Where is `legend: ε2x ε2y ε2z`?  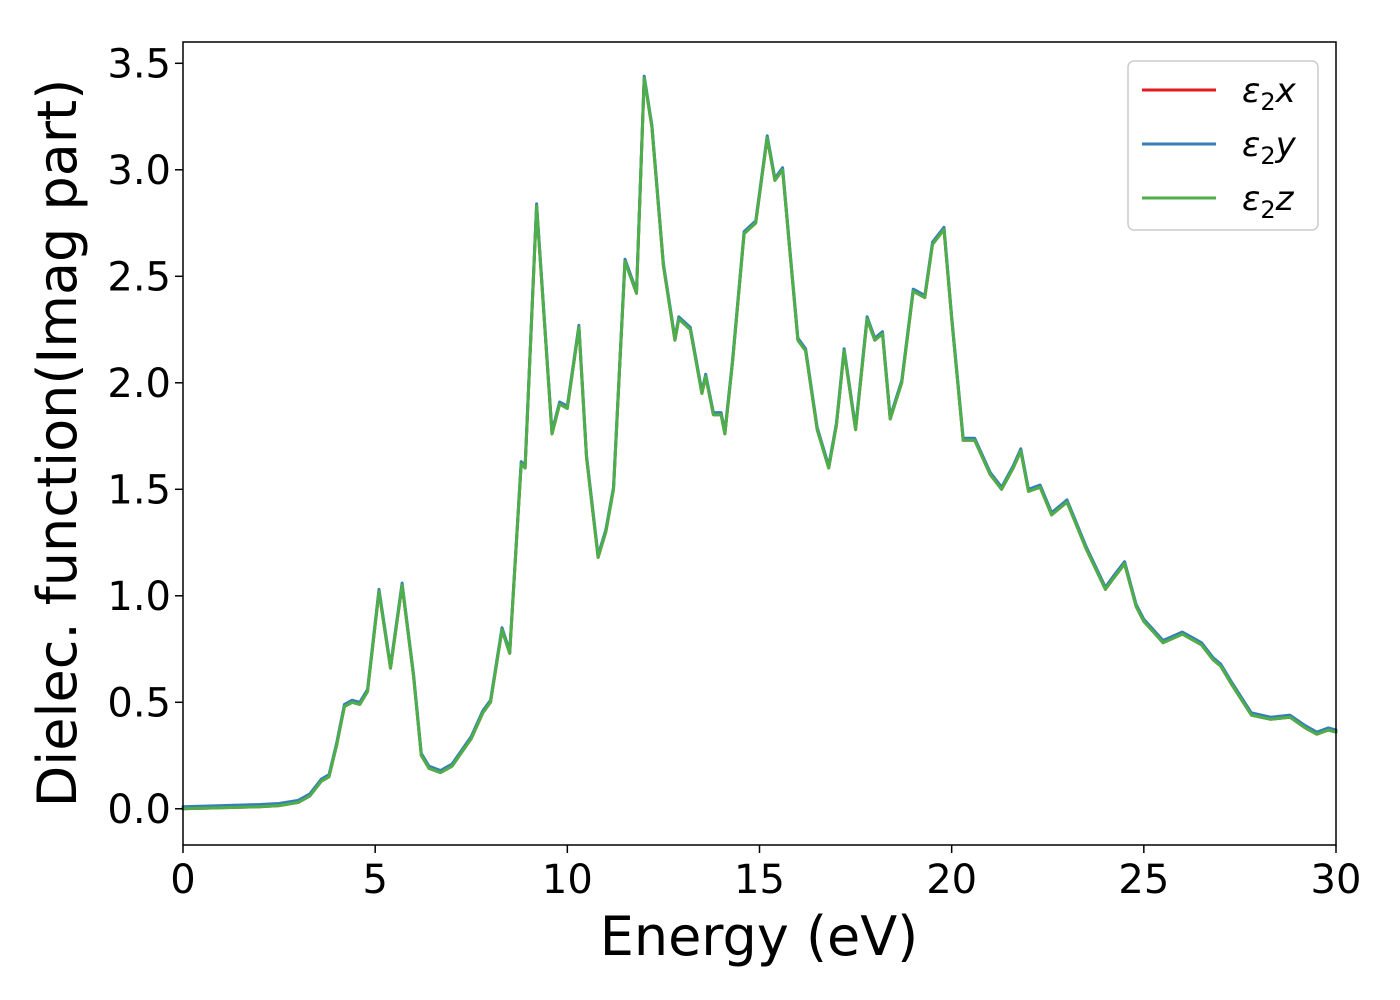 legend: ε2x ε2y ε2z is located at coordinates (1223, 145).